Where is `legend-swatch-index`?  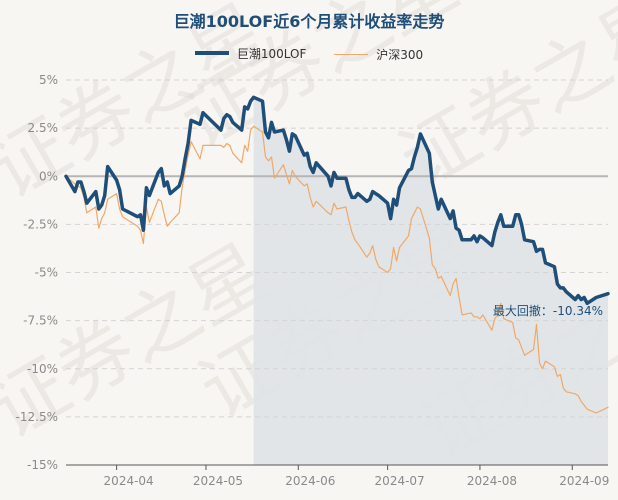
legend-swatch-index is located at coordinates (351, 54).